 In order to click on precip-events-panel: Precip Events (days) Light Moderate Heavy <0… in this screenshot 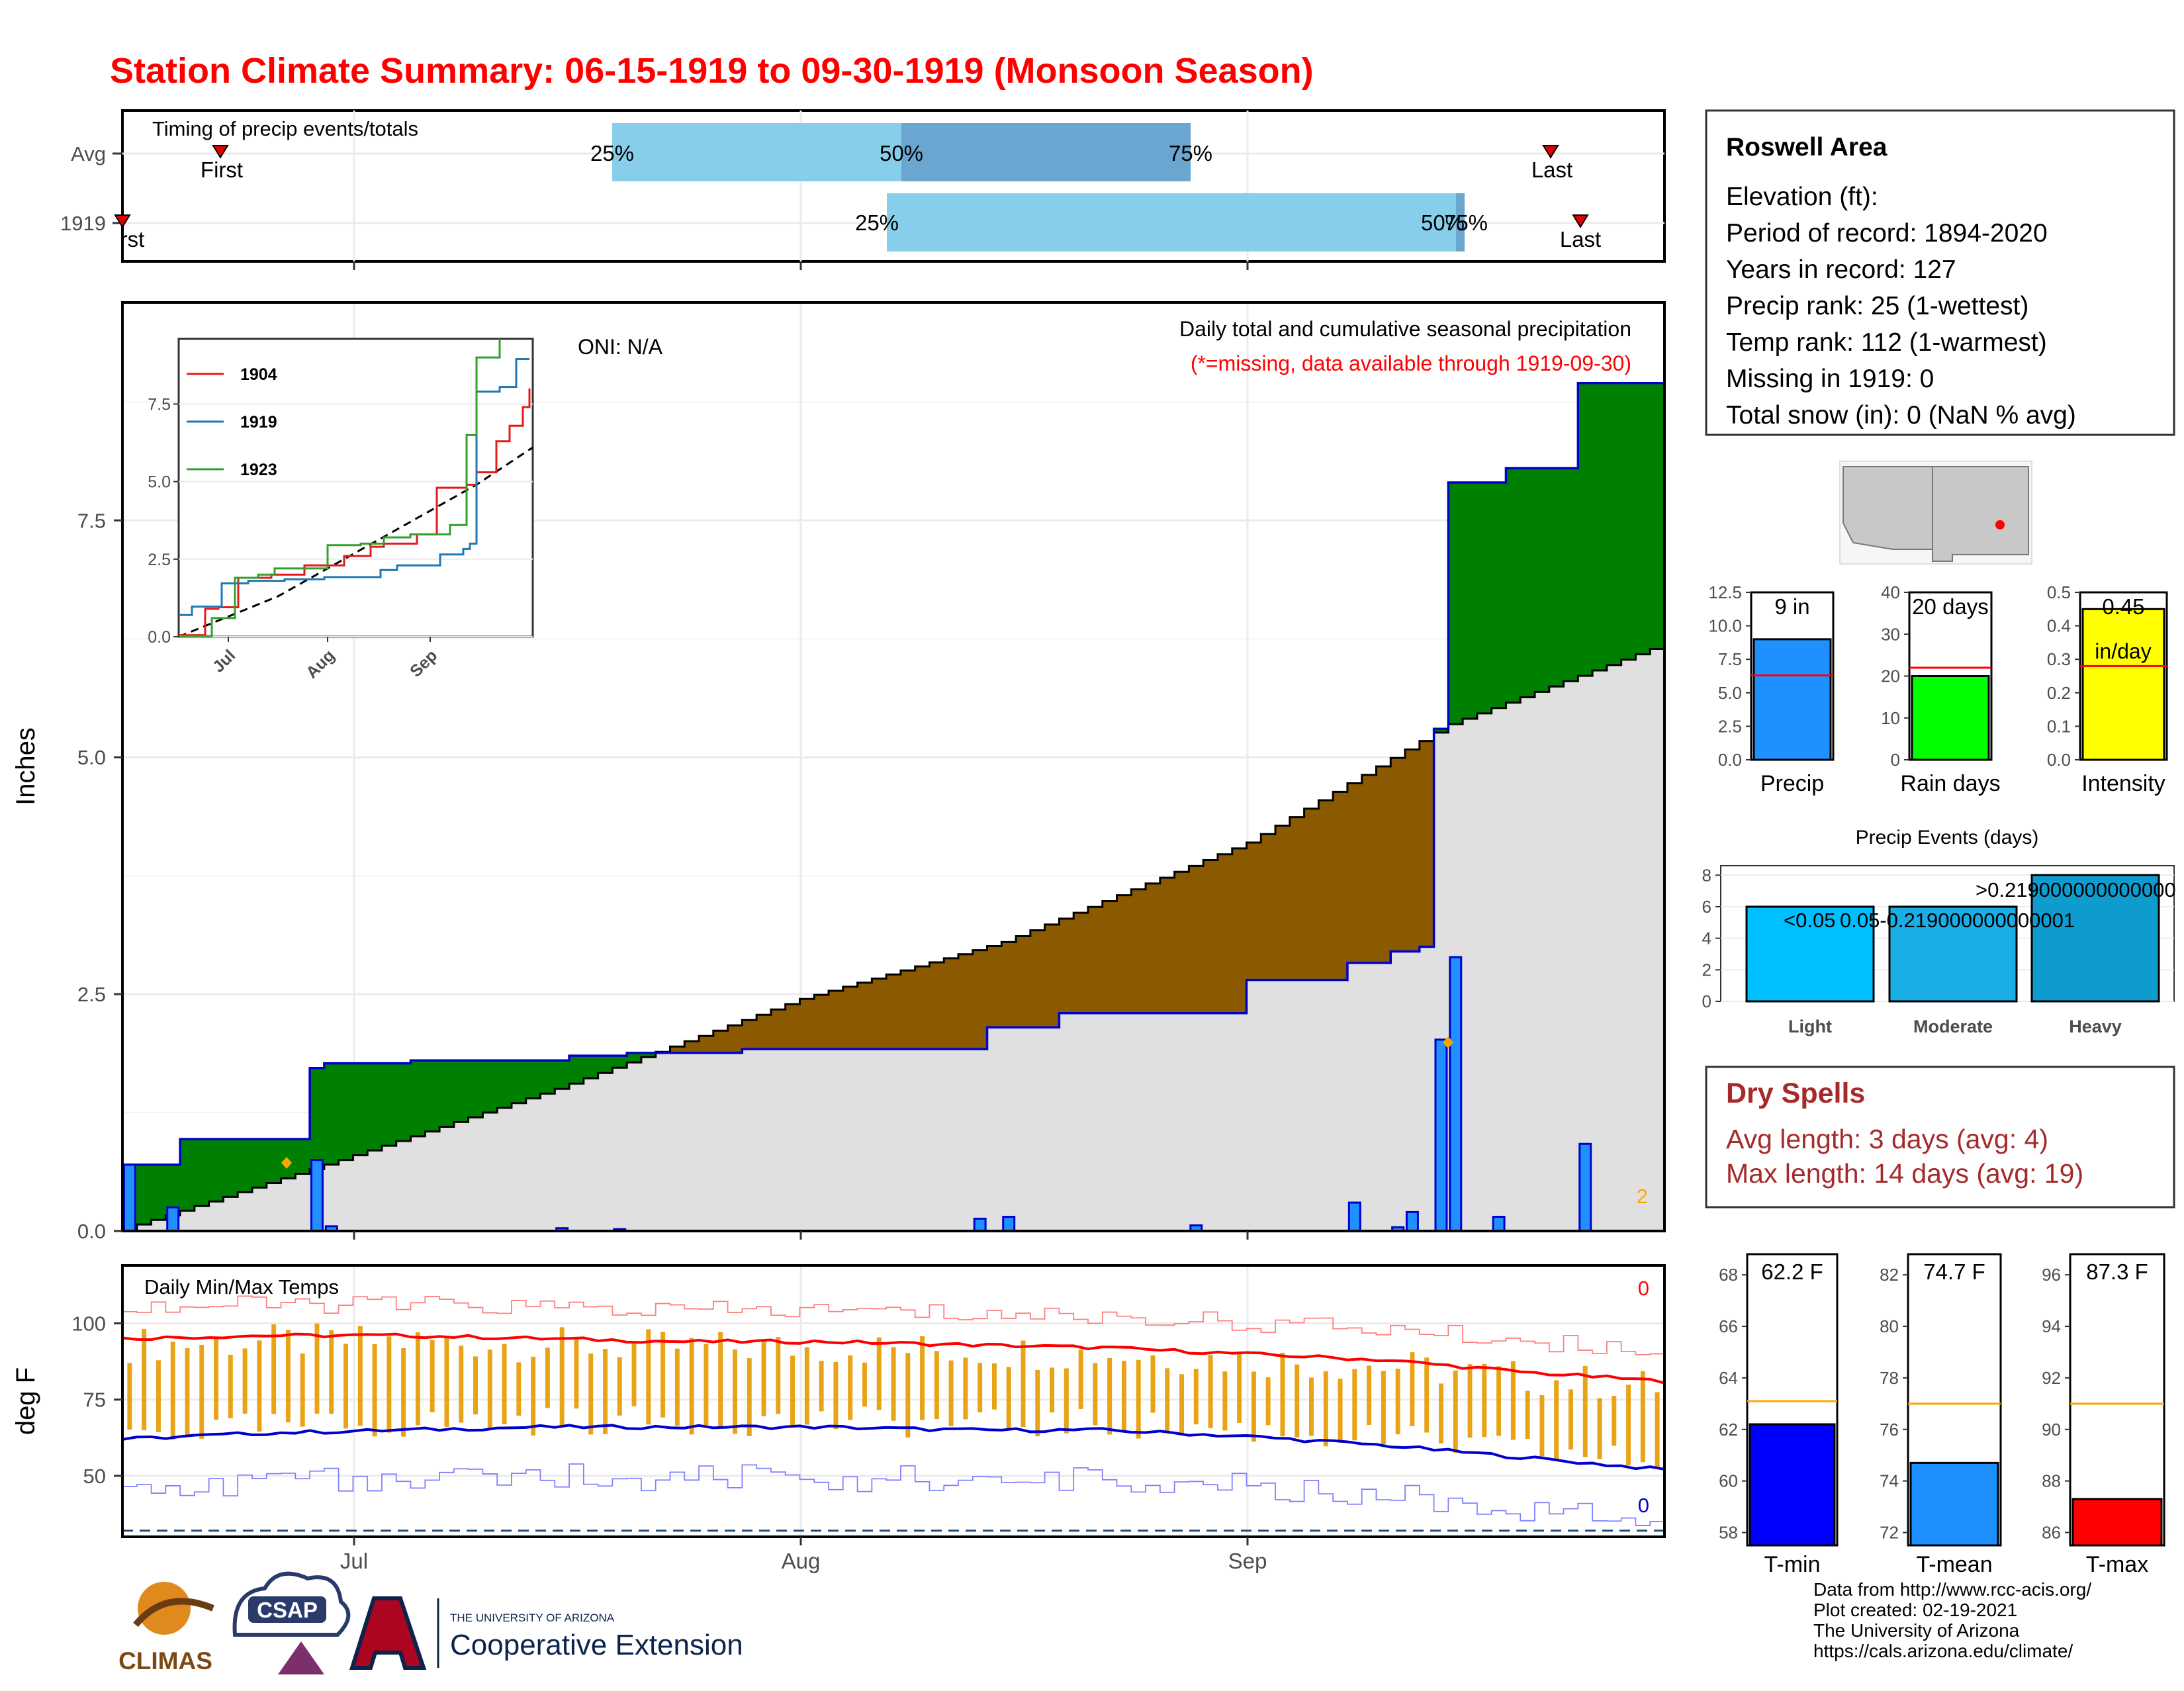, I will do `click(1943, 931)`.